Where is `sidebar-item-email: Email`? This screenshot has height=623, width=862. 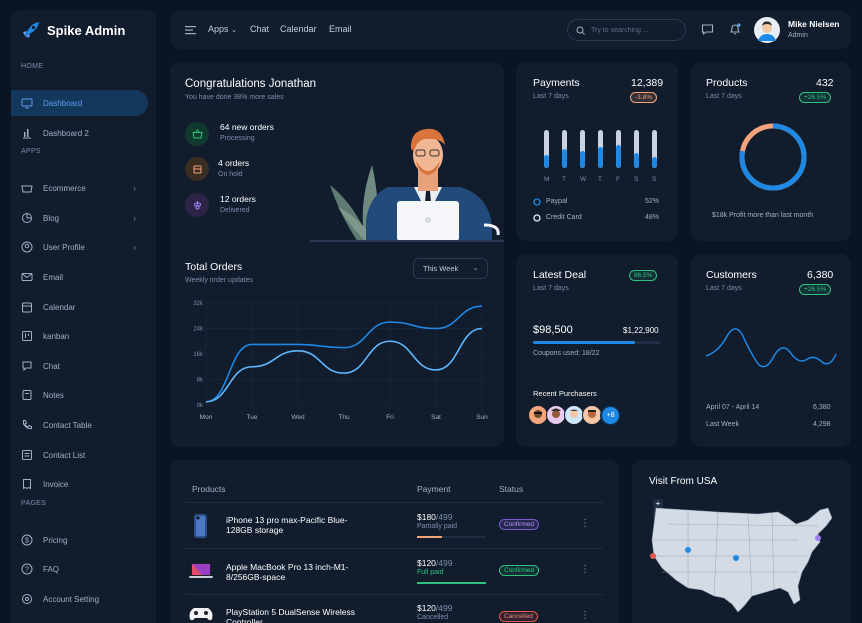
sidebar-item-email: Email is located at coordinates (79, 277).